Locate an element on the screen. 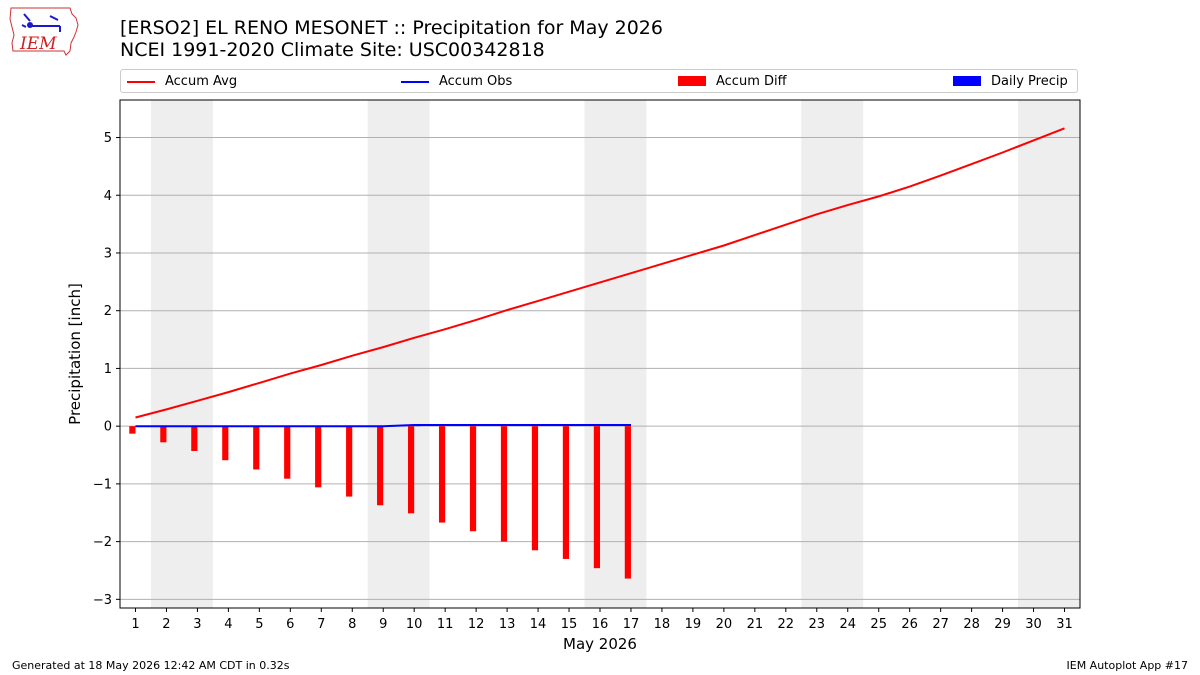 This screenshot has width=1200, height=675. legend-swatch-accum-diff is located at coordinates (692, 81).